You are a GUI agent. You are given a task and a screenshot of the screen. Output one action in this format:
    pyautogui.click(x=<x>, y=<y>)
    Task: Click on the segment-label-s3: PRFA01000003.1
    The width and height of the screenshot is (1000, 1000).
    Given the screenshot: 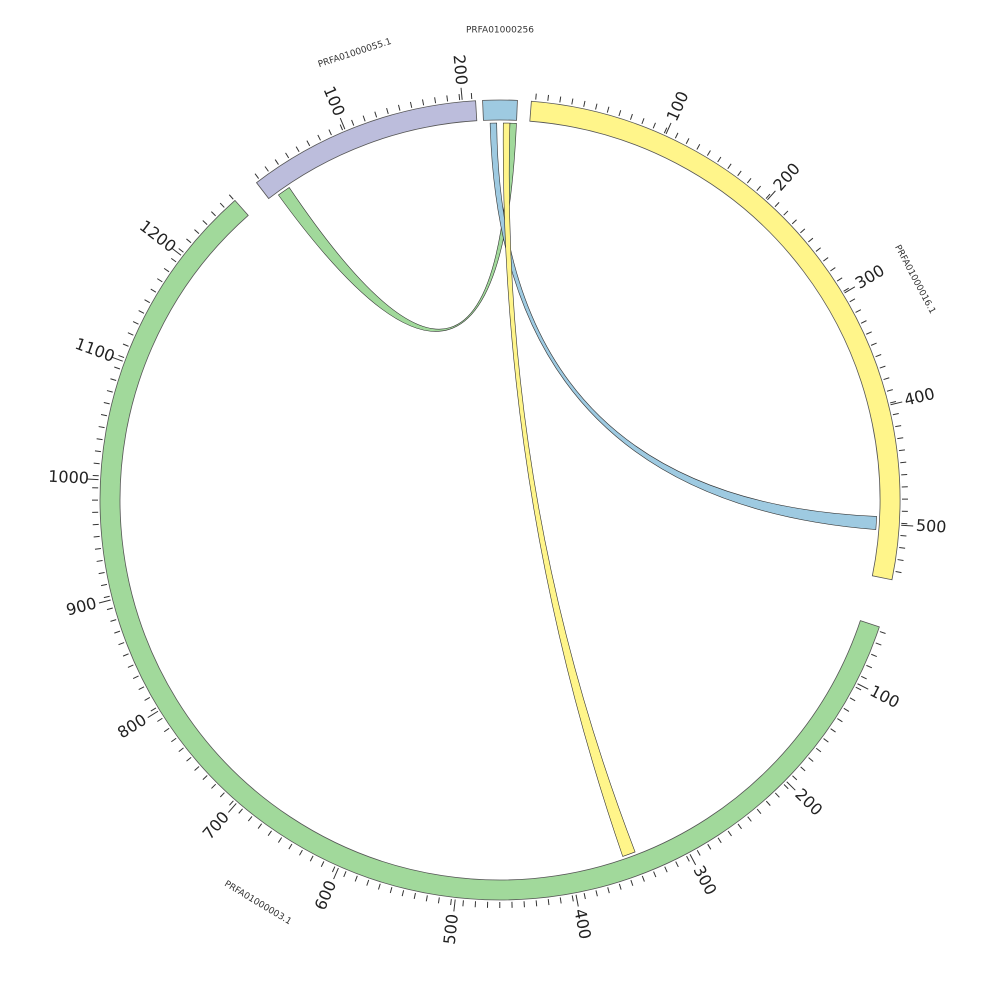 What is the action you would take?
    pyautogui.click(x=257, y=903)
    